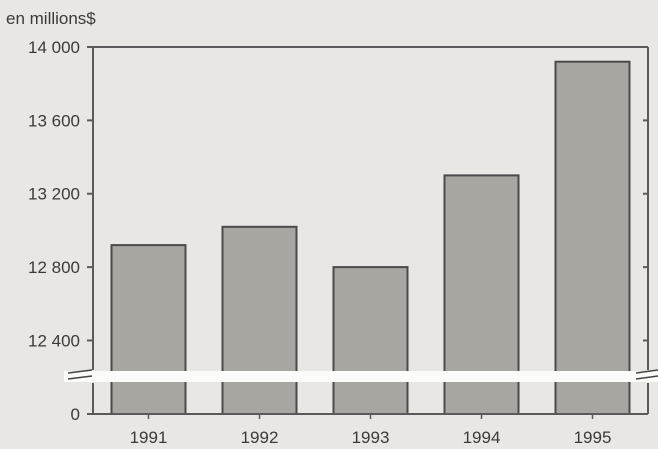  What do you see at coordinates (54, 194) in the screenshot?
I see `y-tick-label-13200: 13 200` at bounding box center [54, 194].